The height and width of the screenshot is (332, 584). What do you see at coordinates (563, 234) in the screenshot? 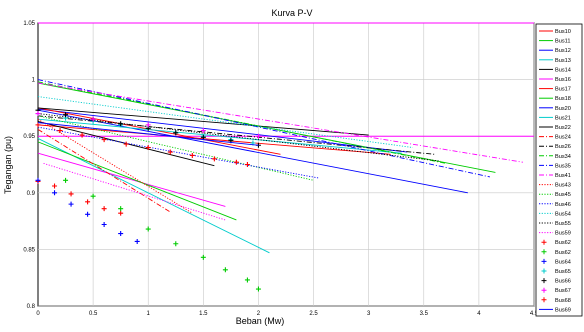
I see `legend-label: Bus59` at bounding box center [563, 234].